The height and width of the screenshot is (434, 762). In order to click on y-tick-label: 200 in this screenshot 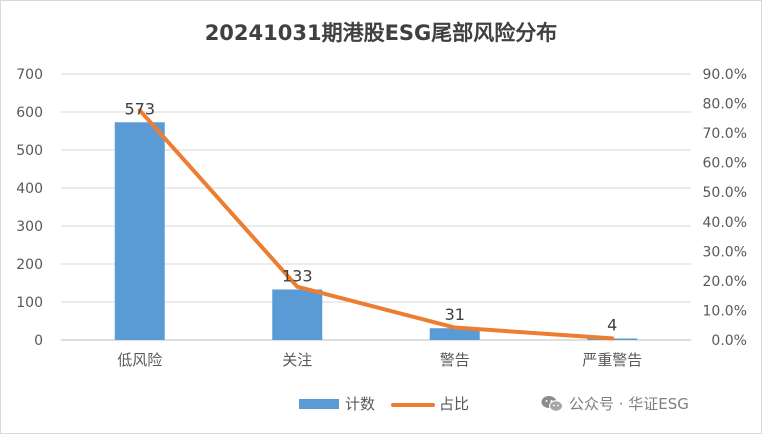, I will do `click(29, 265)`.